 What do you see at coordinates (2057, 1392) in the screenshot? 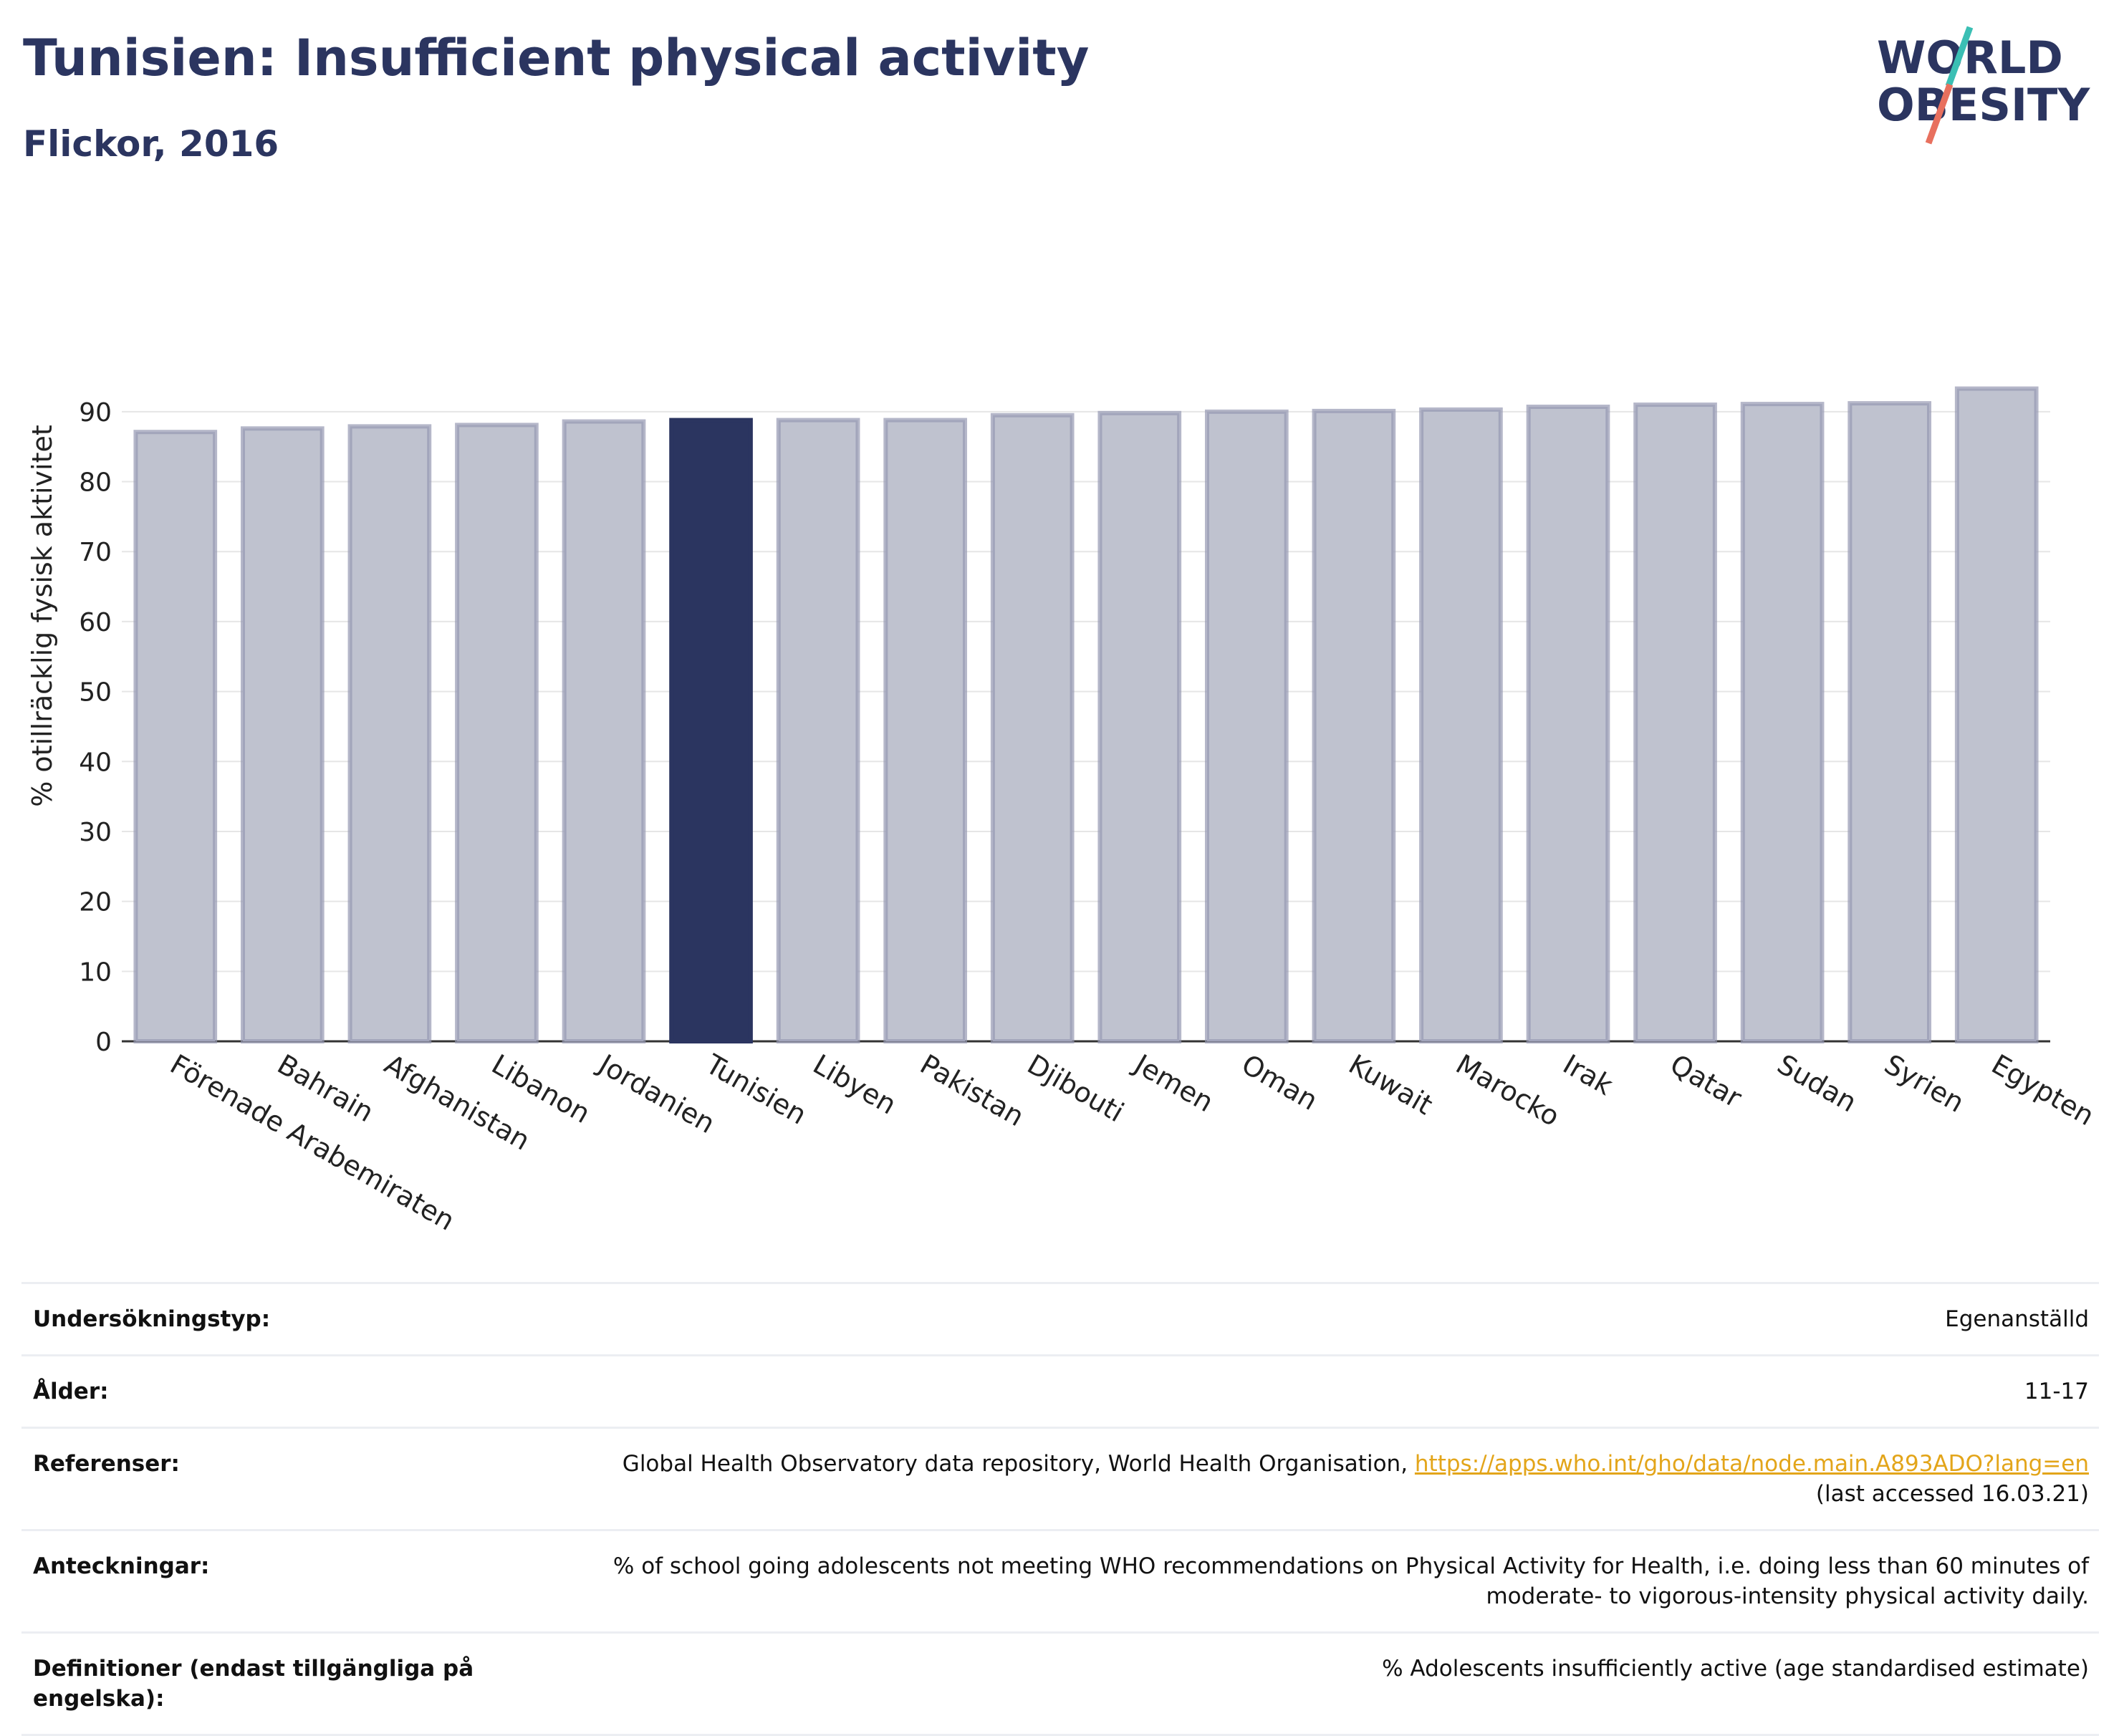
I see `meta-value: 11-17` at bounding box center [2057, 1392].